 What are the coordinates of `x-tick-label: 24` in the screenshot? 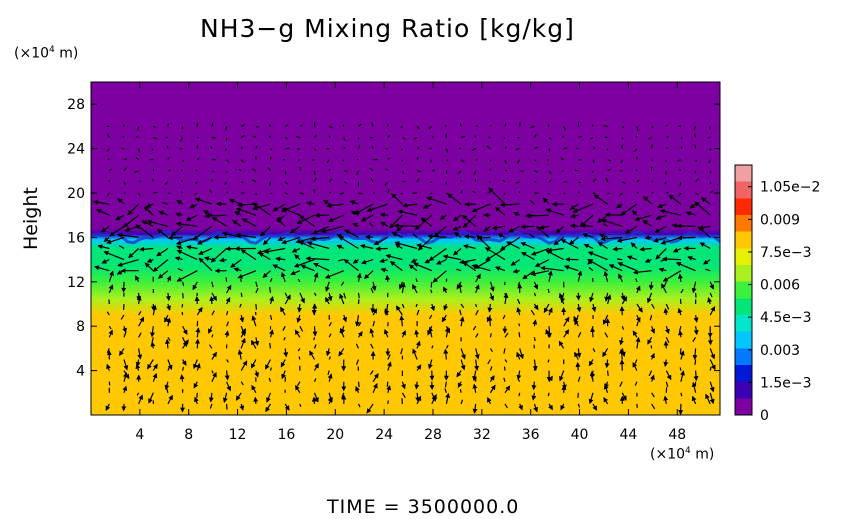 It's located at (384, 435).